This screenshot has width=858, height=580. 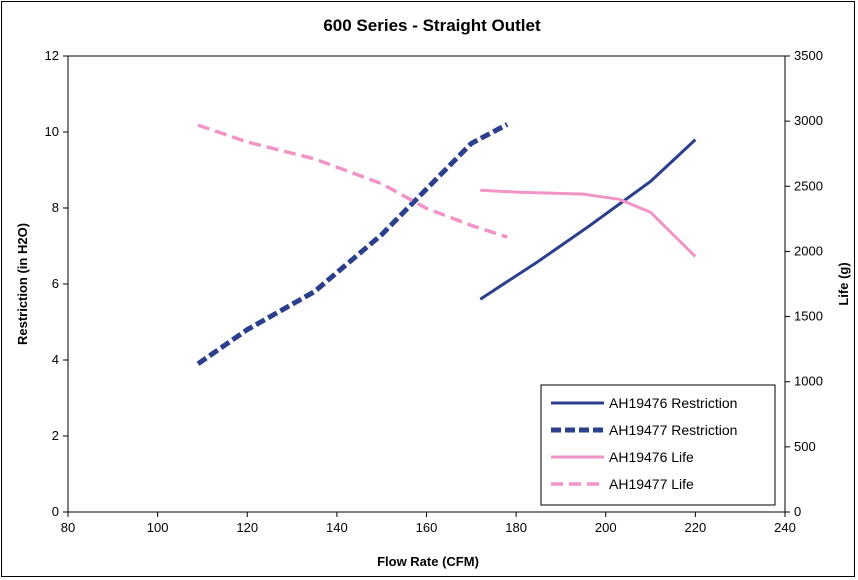 What do you see at coordinates (337, 527) in the screenshot?
I see `x-tick-label: 140` at bounding box center [337, 527].